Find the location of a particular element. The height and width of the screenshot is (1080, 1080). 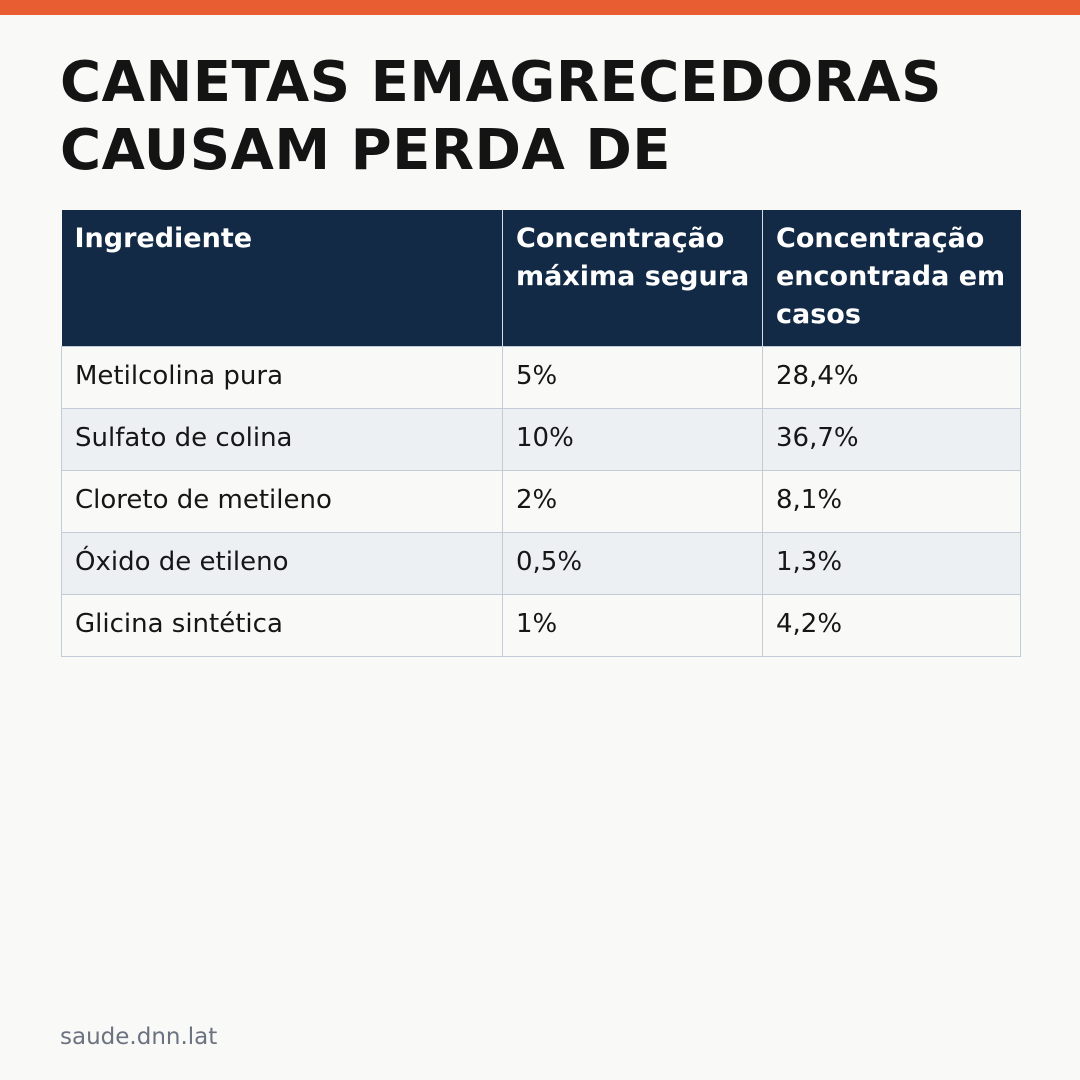

table-row: Sulfato de colina 10% 36,7% is located at coordinates (541, 439).